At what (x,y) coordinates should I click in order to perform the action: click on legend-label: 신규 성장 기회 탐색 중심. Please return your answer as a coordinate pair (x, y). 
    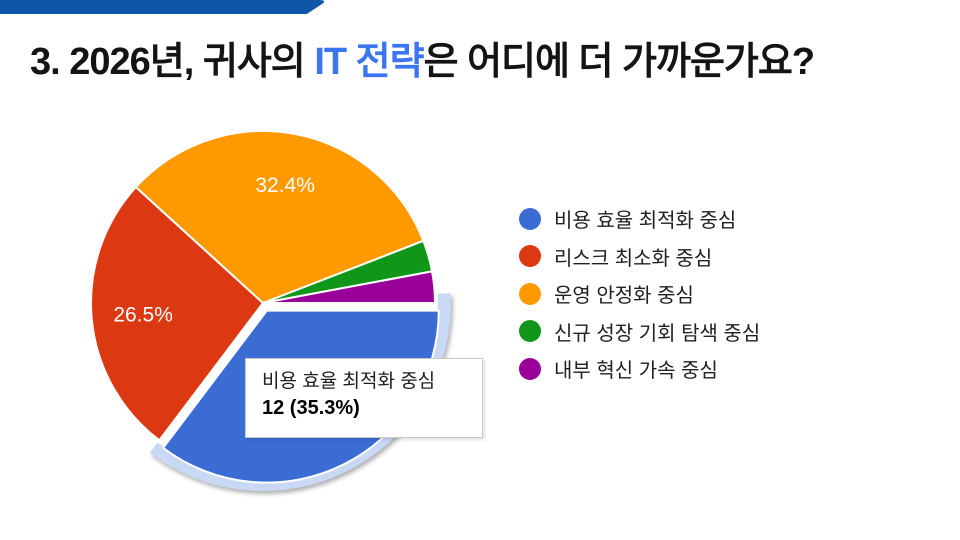
    Looking at the image, I should click on (657, 333).